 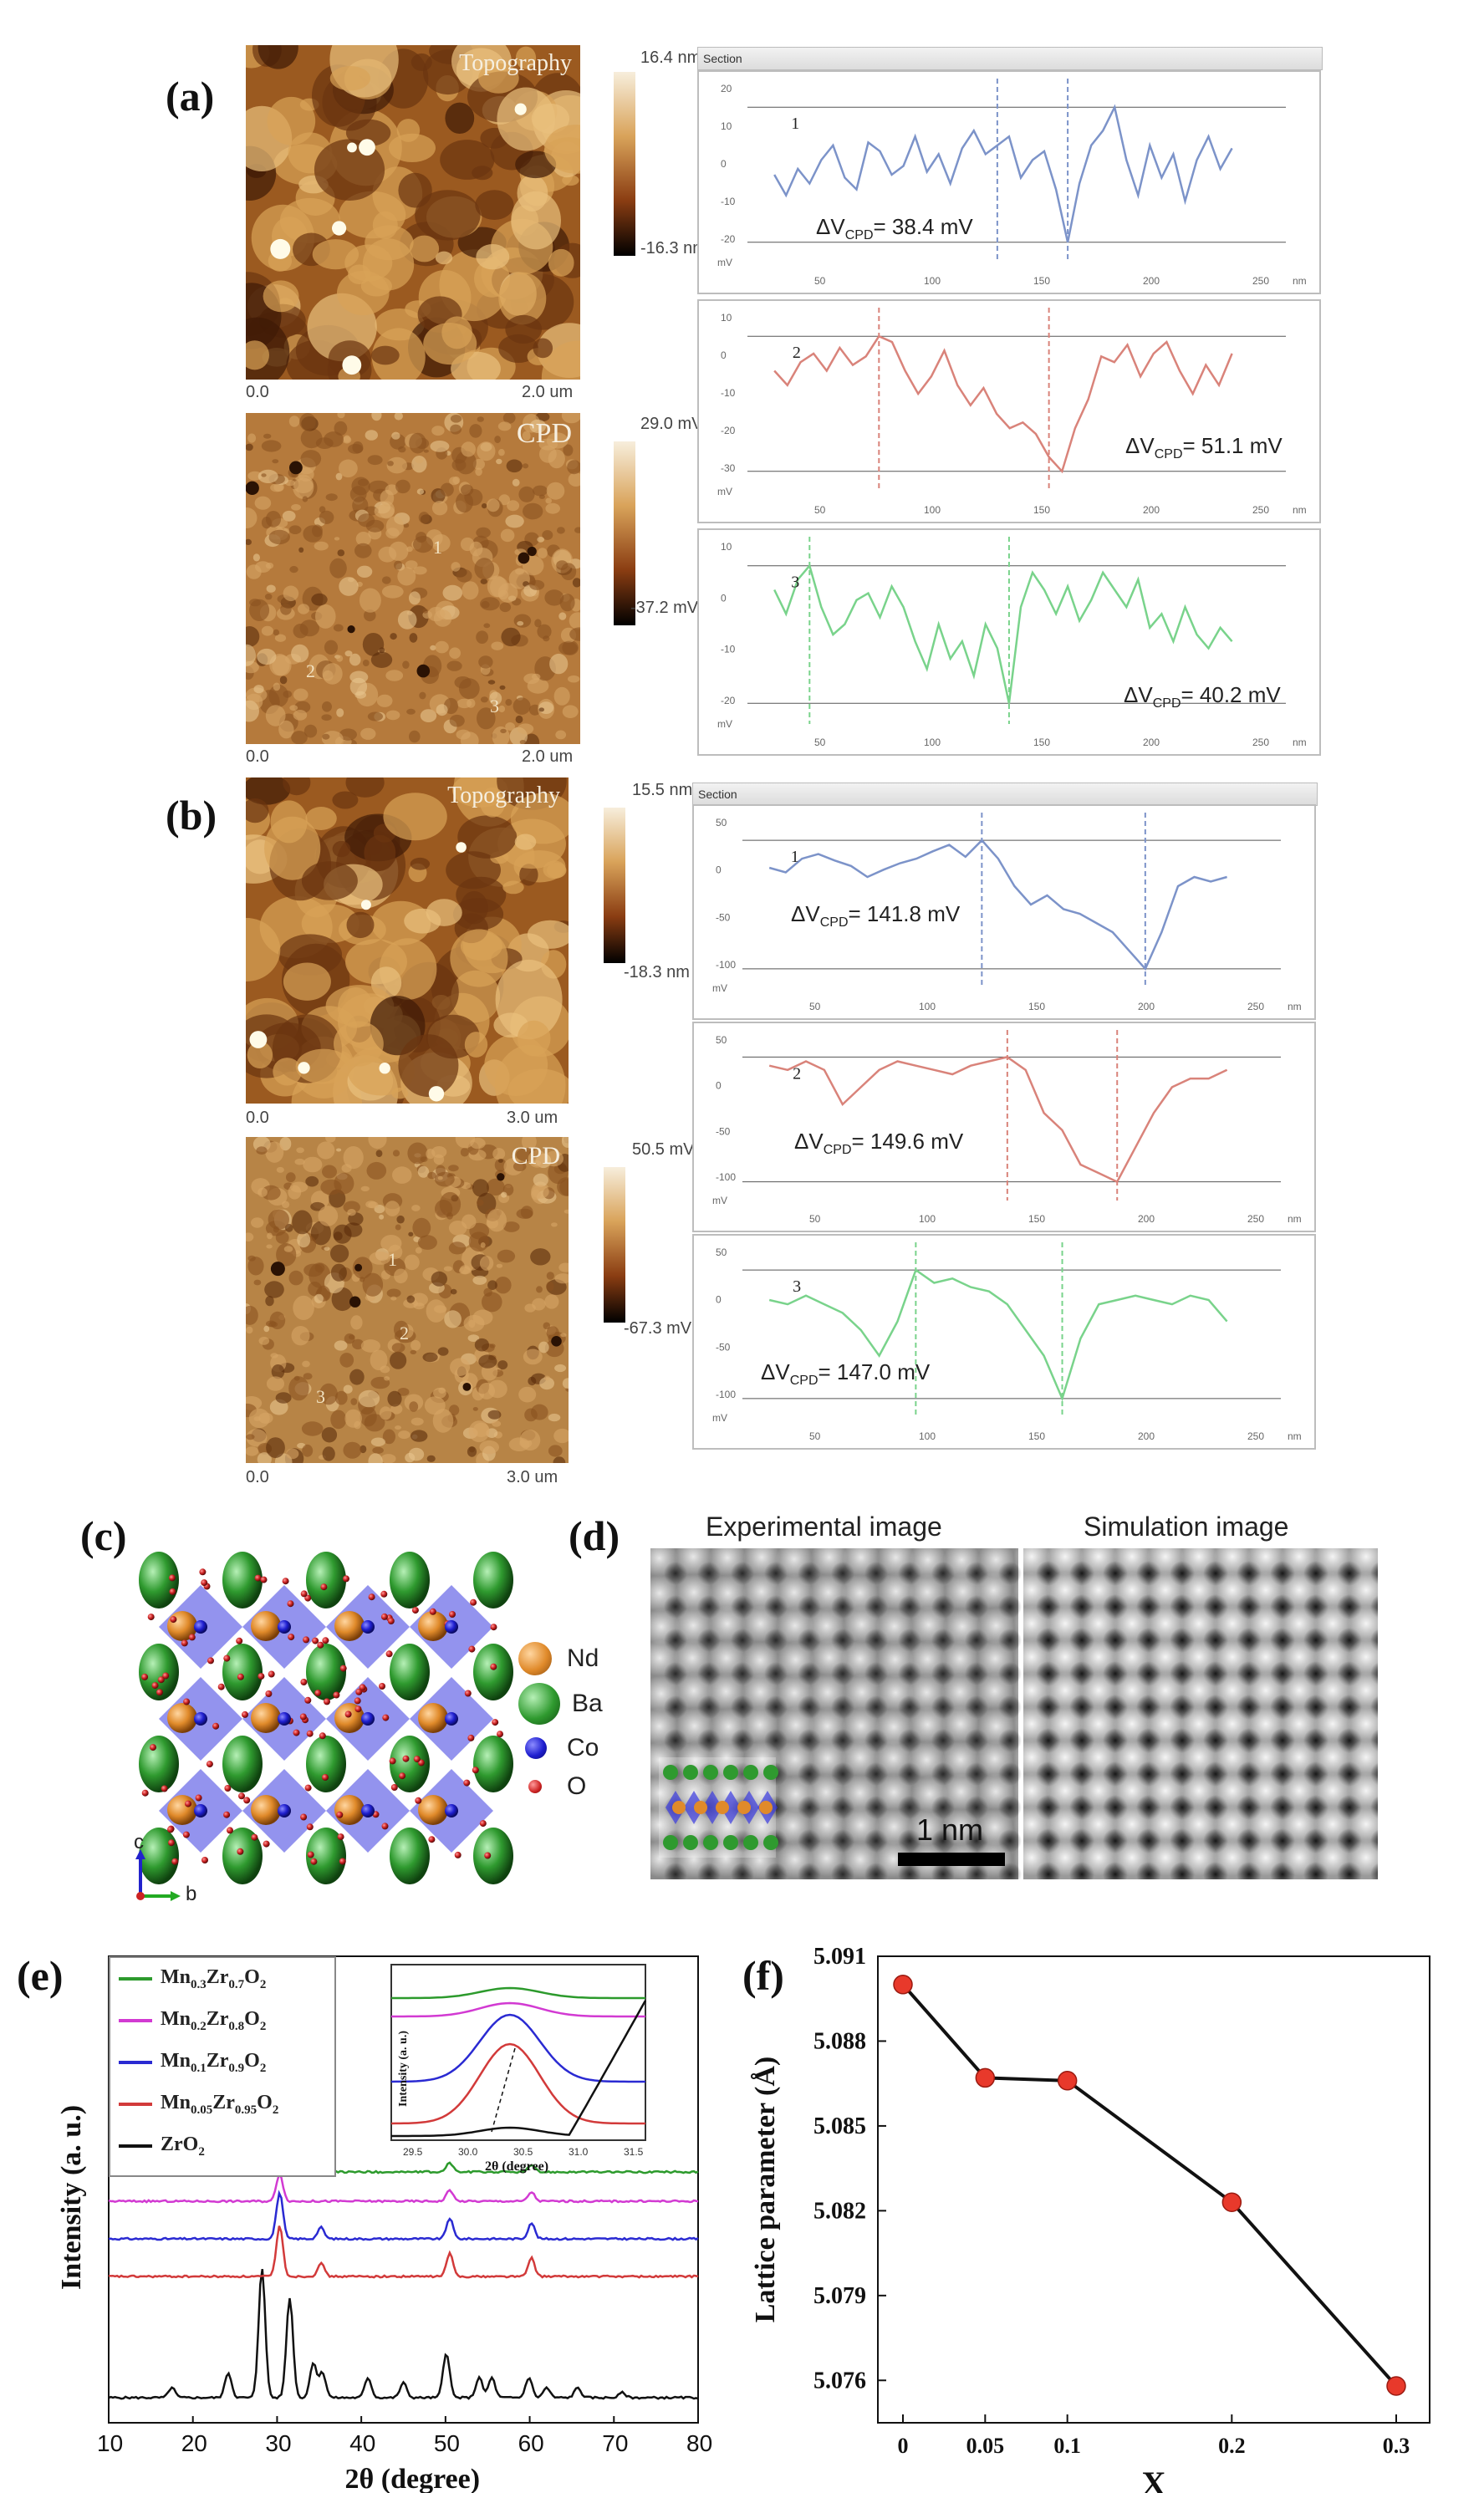 What do you see at coordinates (664, 608) in the screenshot?
I see `colorbar-min: -37.2 mV` at bounding box center [664, 608].